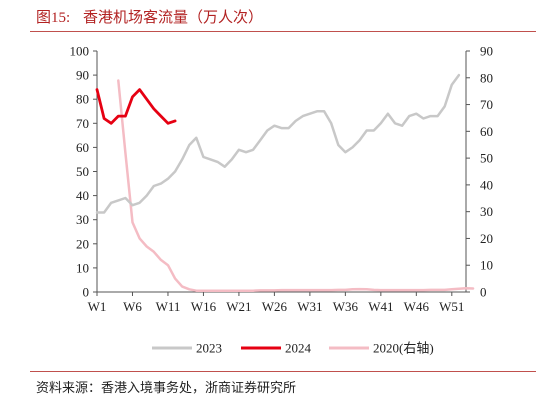 This screenshot has height=402, width=548. I want to click on source-note: 资料来源：香港入境事务处，浙商证券研究所, so click(166, 388).